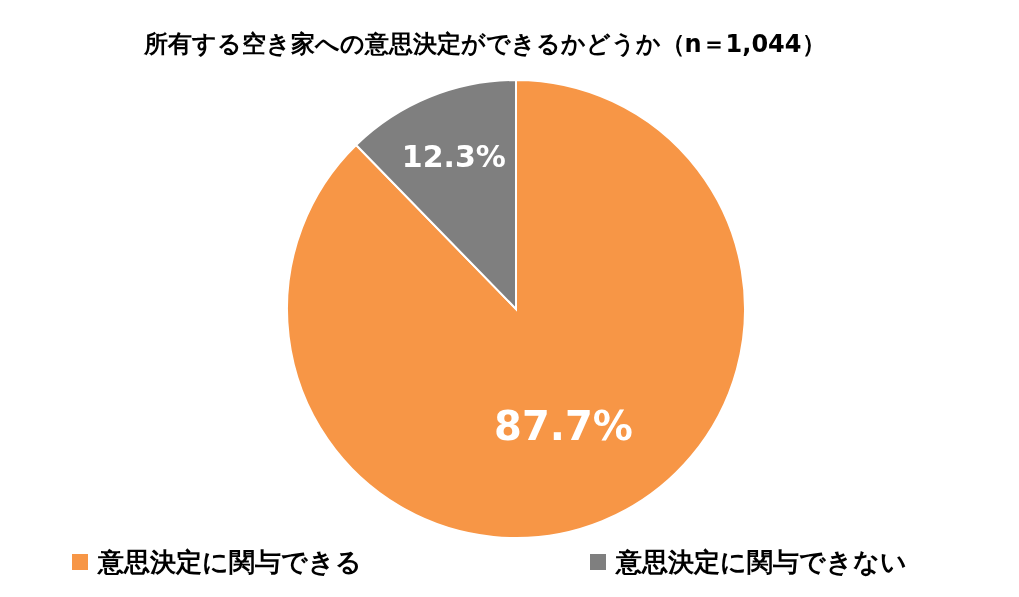  Describe the element at coordinates (453, 156) in the screenshot. I see `data-label: 12.3%` at that location.